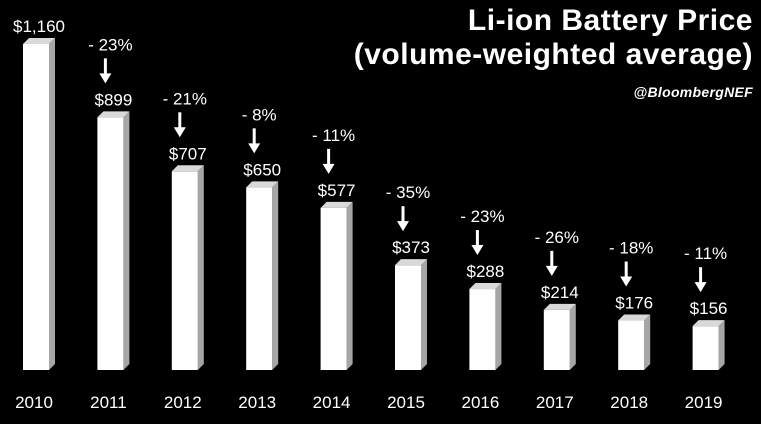 The width and height of the screenshot is (761, 424). What do you see at coordinates (709, 308) in the screenshot?
I see `bar-value-label: $156` at bounding box center [709, 308].